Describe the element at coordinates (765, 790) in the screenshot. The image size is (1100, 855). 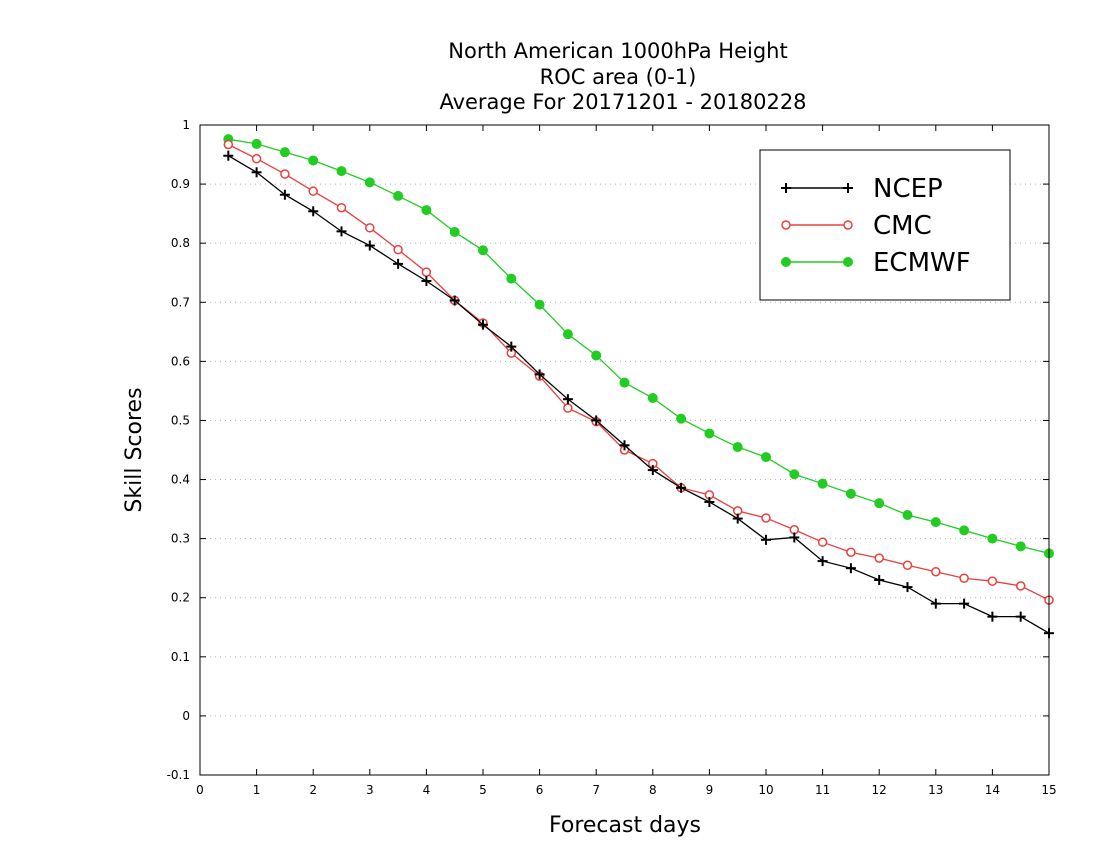
I see `x-tick-label: 10` at that location.